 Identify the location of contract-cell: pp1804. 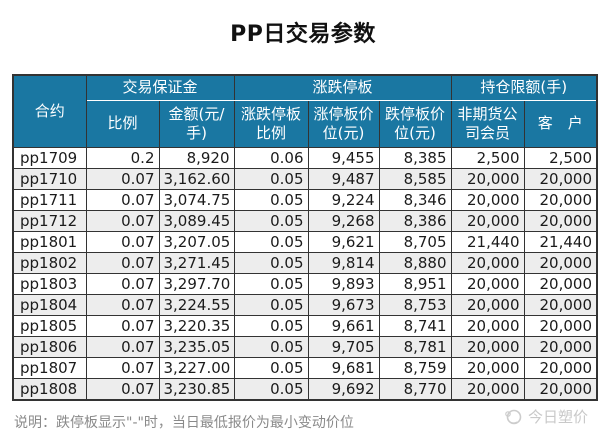
(49, 305).